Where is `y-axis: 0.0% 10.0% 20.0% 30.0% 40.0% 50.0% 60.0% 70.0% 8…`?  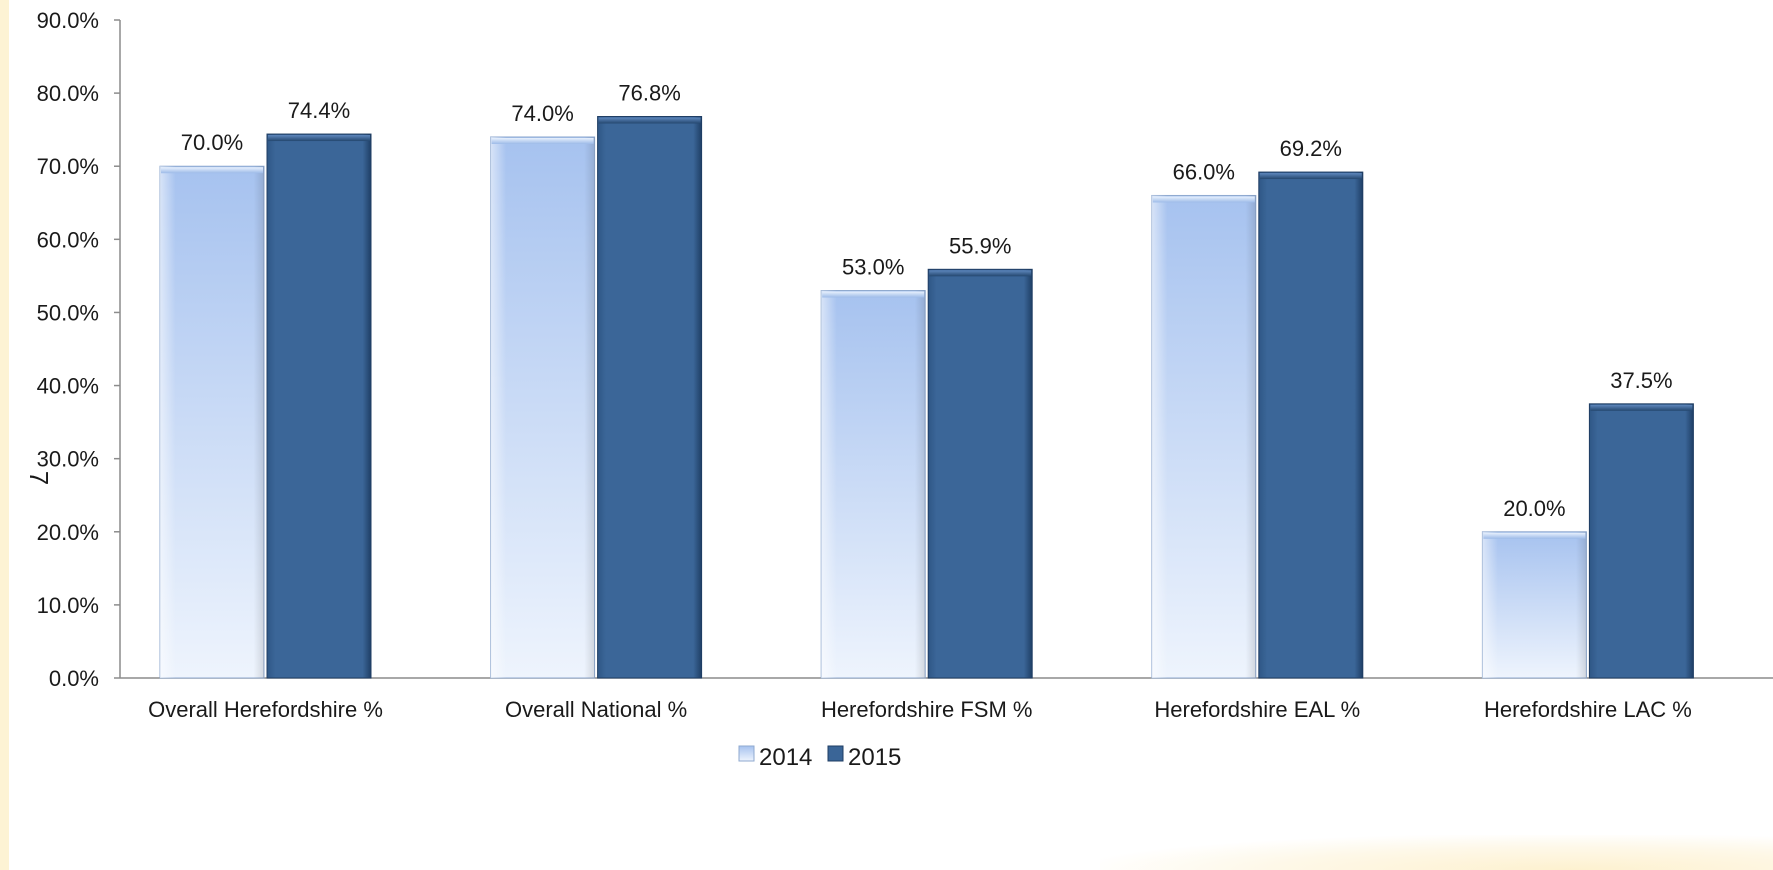
y-axis: 0.0% 10.0% 20.0% 30.0% 40.0% 50.0% 60.0% 70.0% 8… is located at coordinates (79, 349).